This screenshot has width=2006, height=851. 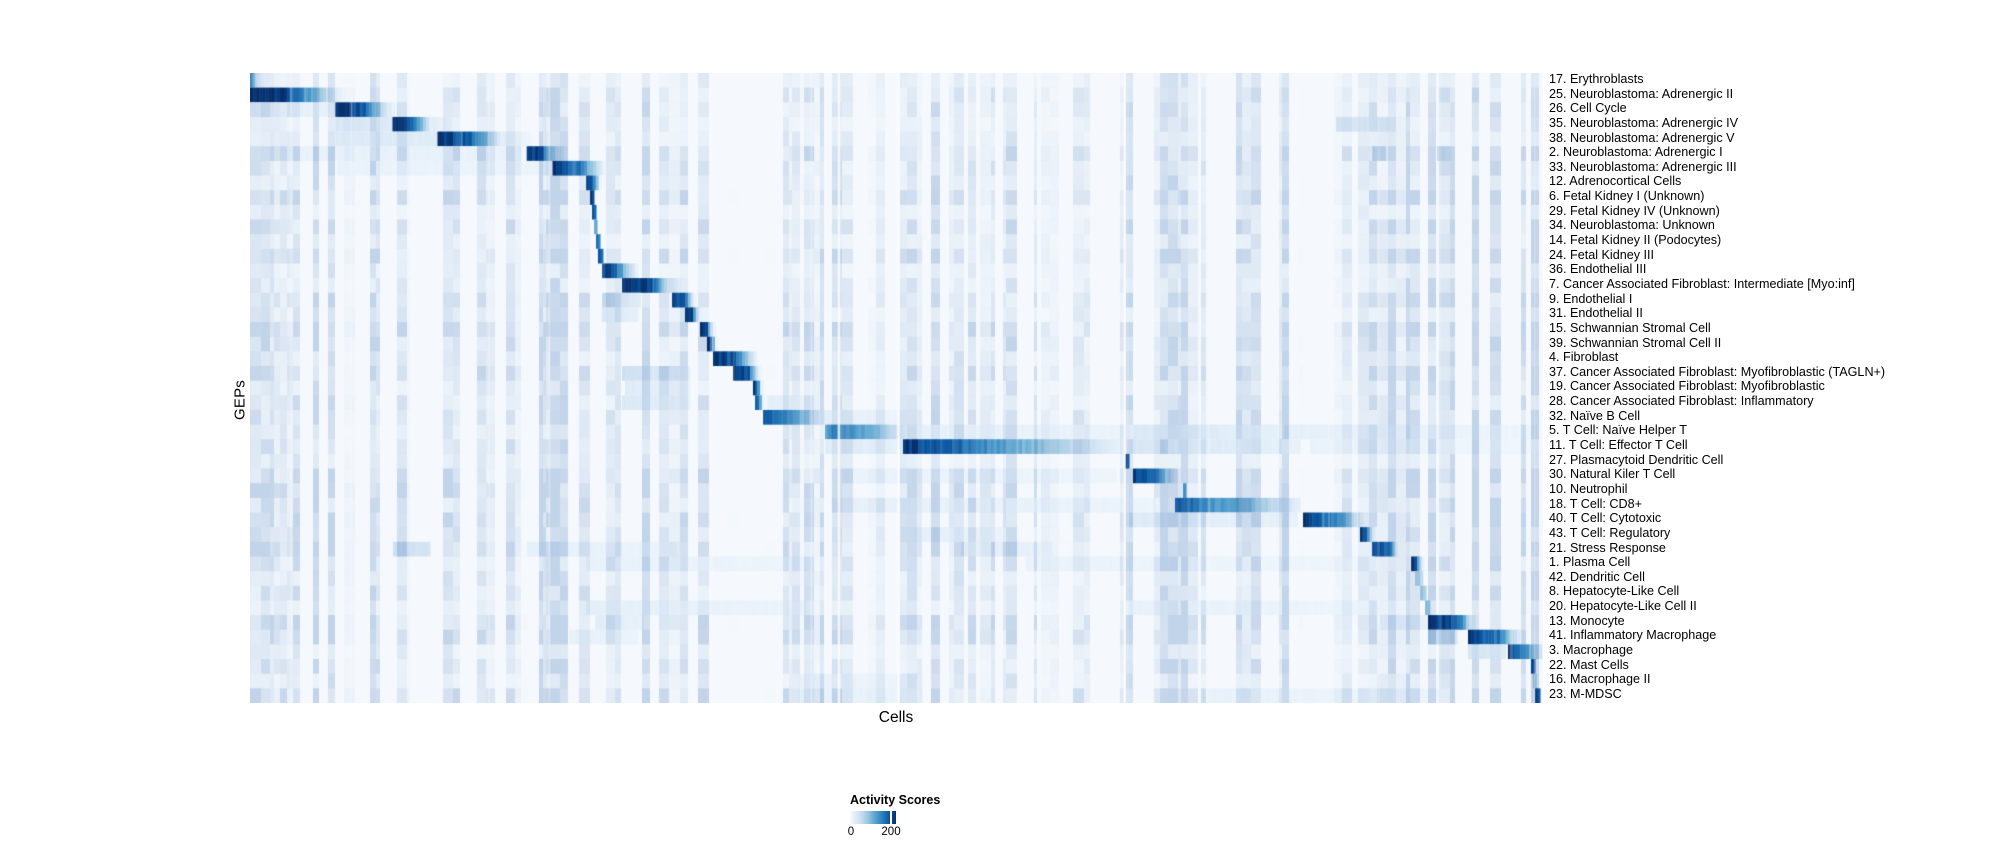 I want to click on colorbar-legend: Activity Scores 0 200, so click(x=894, y=816).